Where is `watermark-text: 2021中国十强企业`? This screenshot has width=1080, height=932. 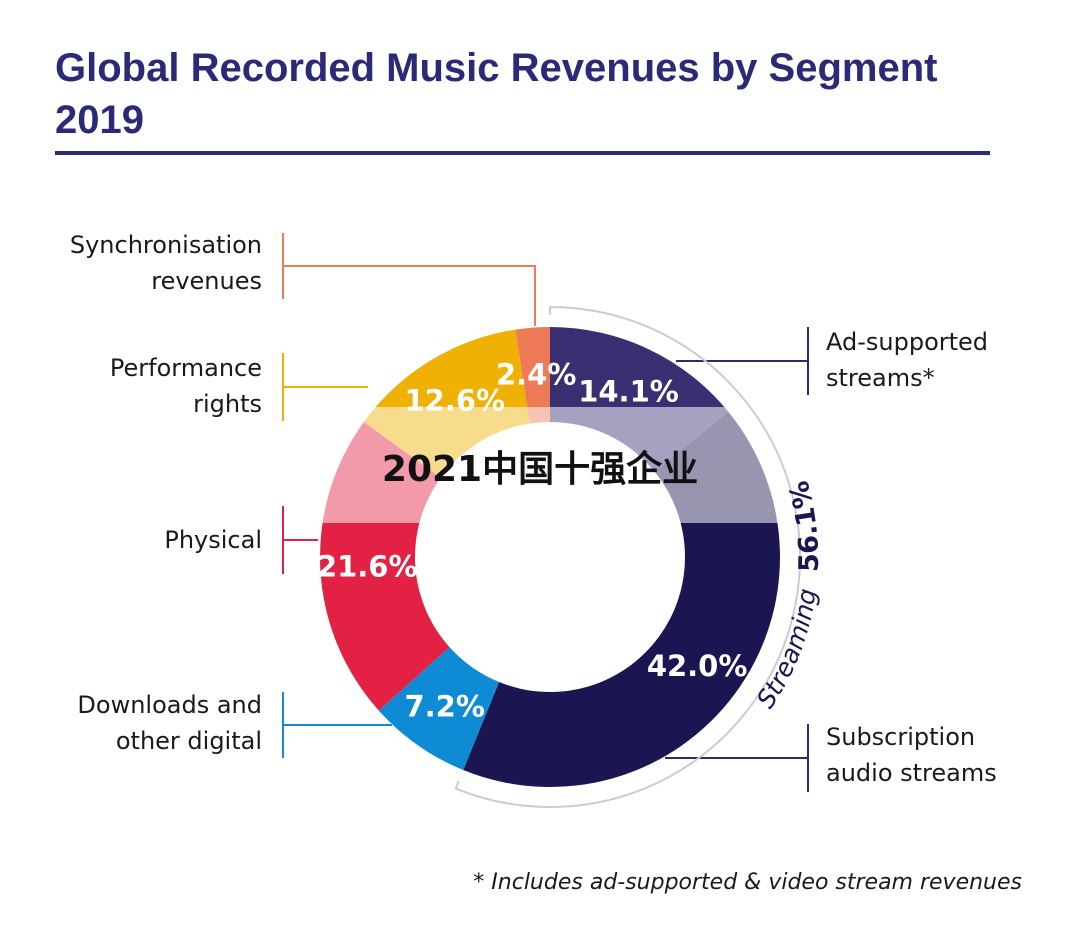
watermark-text: 2021中国十强企业 is located at coordinates (540, 469).